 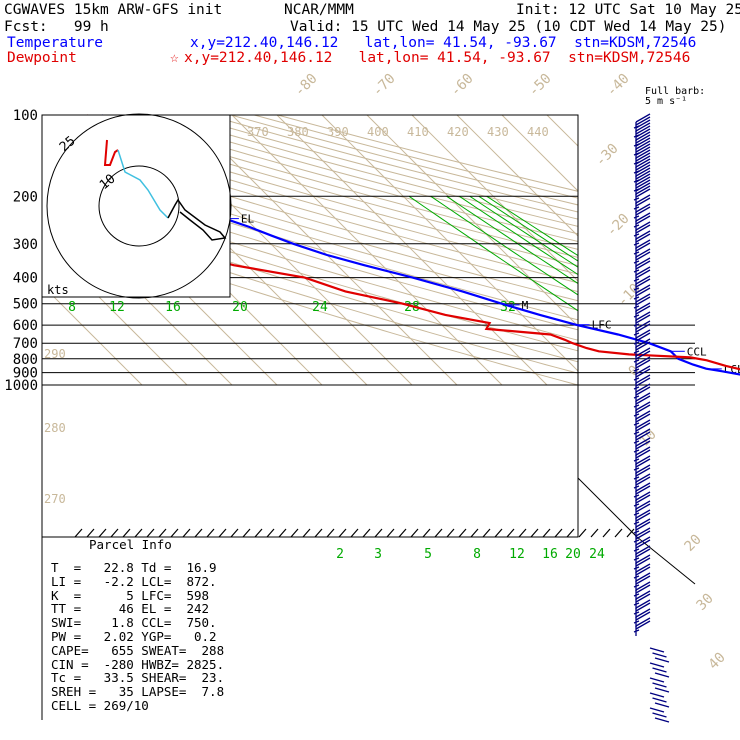 I want to click on mixing-ratio-label-lower: 16, so click(x=550, y=554).